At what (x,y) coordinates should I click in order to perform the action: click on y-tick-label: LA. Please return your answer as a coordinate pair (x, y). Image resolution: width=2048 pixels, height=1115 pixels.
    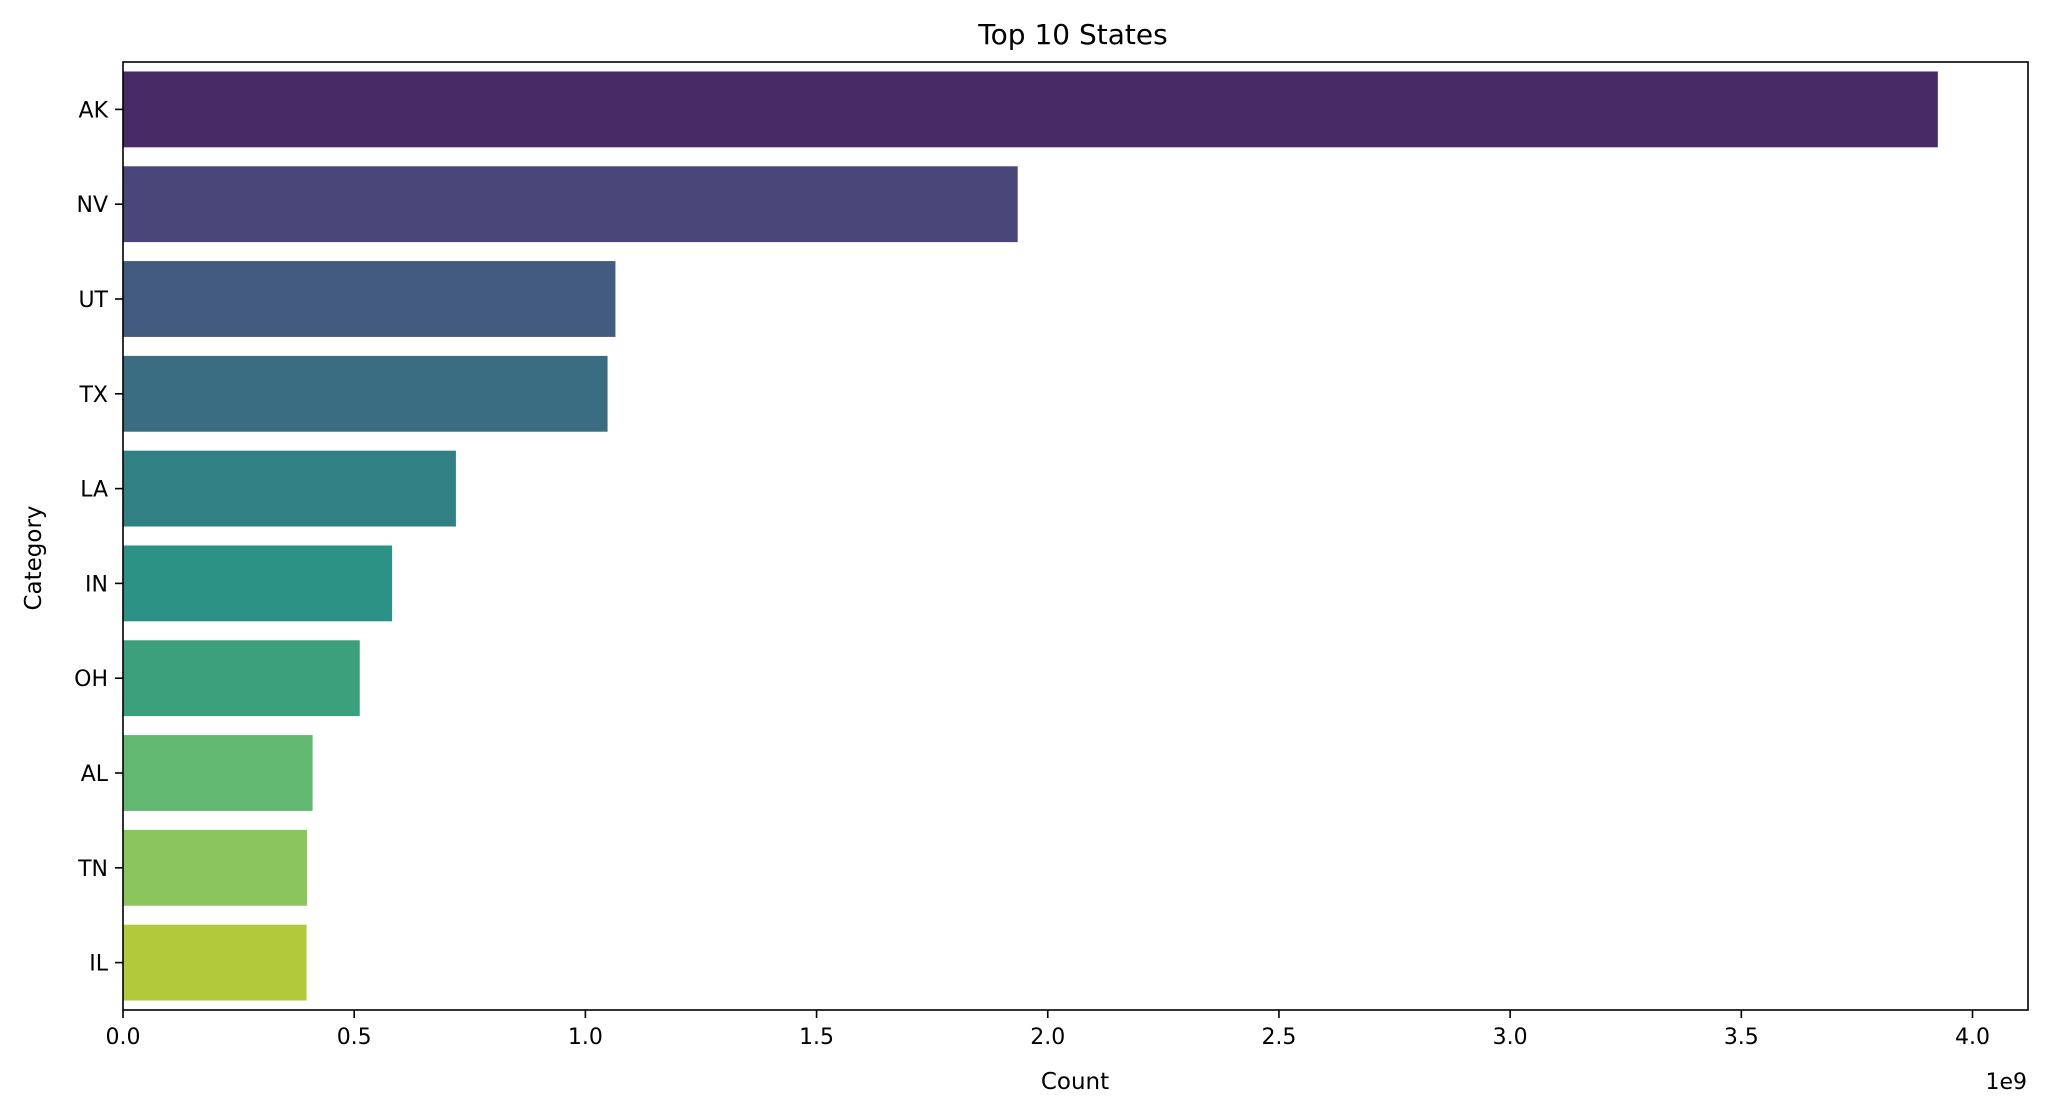
    Looking at the image, I should click on (94, 490).